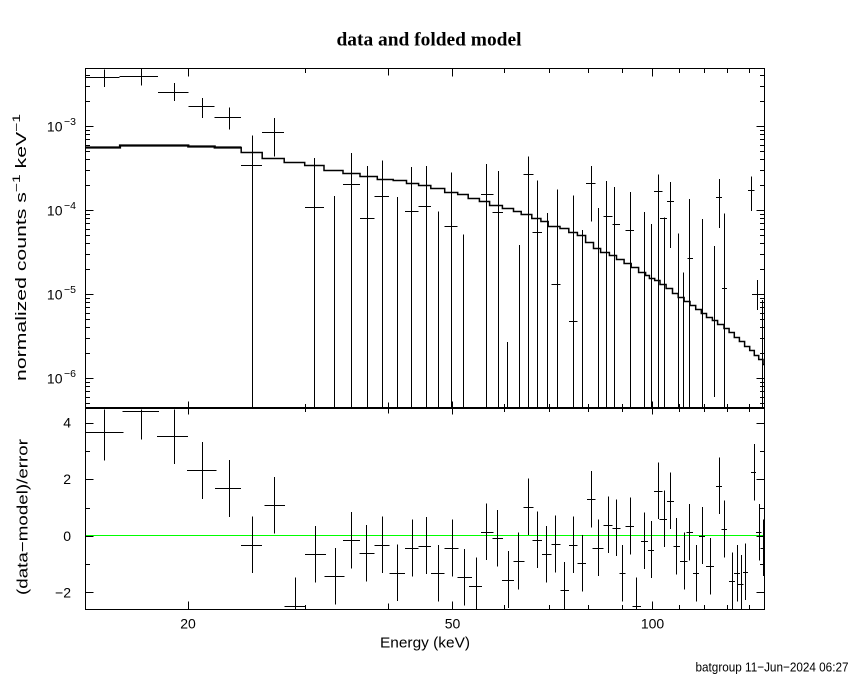 Image resolution: width=850 pixels, height=680 pixels. I want to click on svg-text: data and folded model, so click(429, 40).